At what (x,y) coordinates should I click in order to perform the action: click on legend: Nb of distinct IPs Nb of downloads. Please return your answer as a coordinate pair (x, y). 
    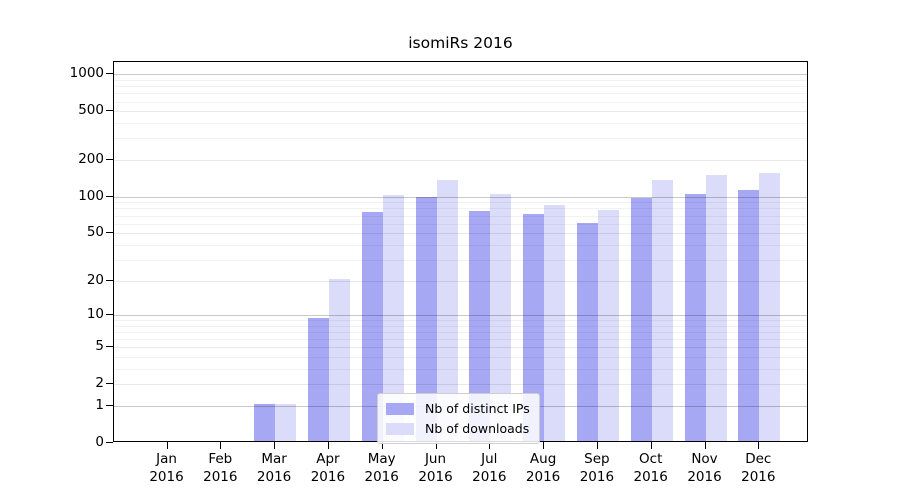
    Looking at the image, I should click on (458, 418).